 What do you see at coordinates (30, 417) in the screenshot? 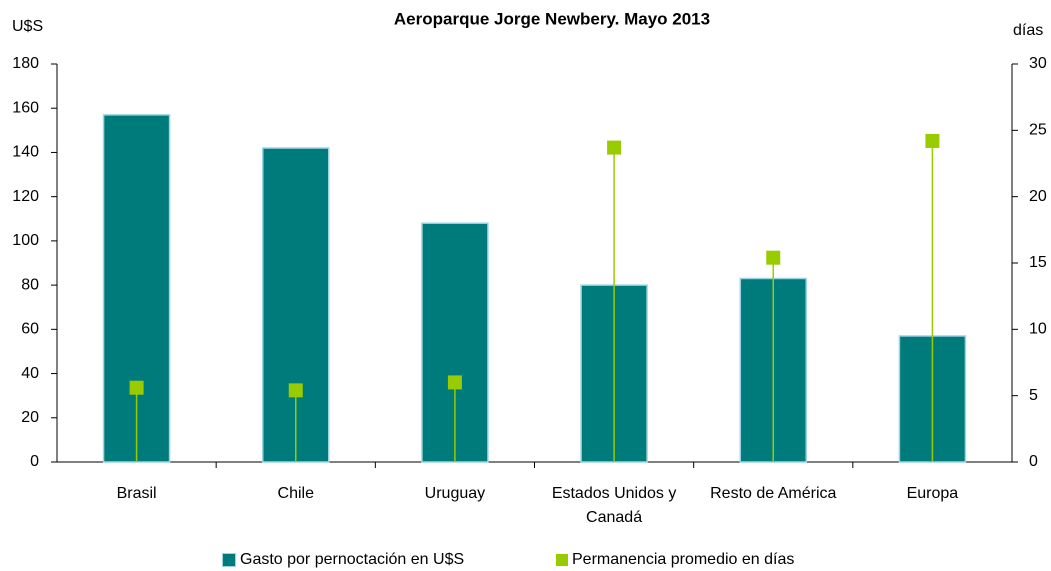
I see `y-tick-label: 20` at bounding box center [30, 417].